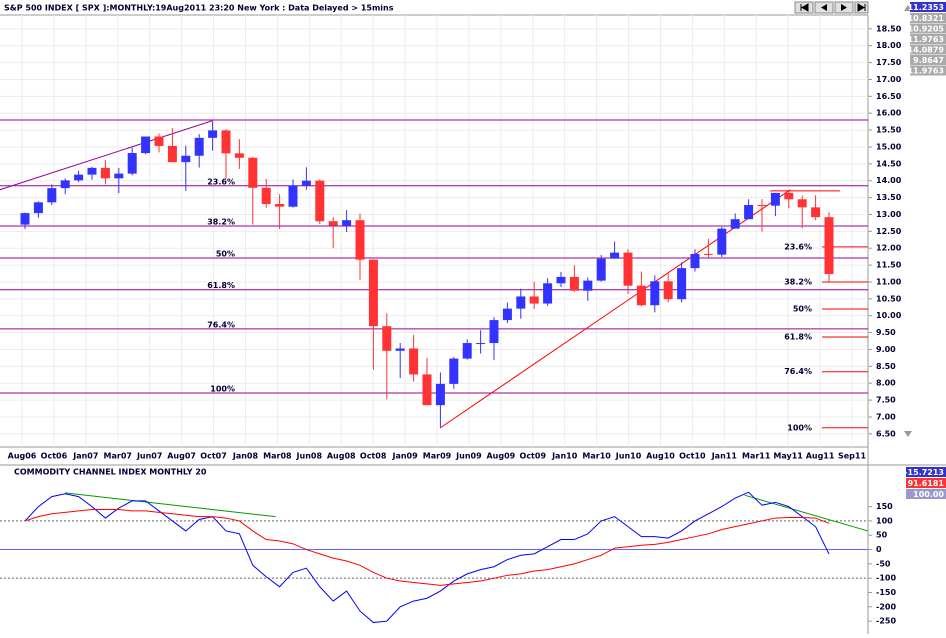 The image size is (946, 638). What do you see at coordinates (222, 389) in the screenshot?
I see `fib-label: 100%` at bounding box center [222, 389].